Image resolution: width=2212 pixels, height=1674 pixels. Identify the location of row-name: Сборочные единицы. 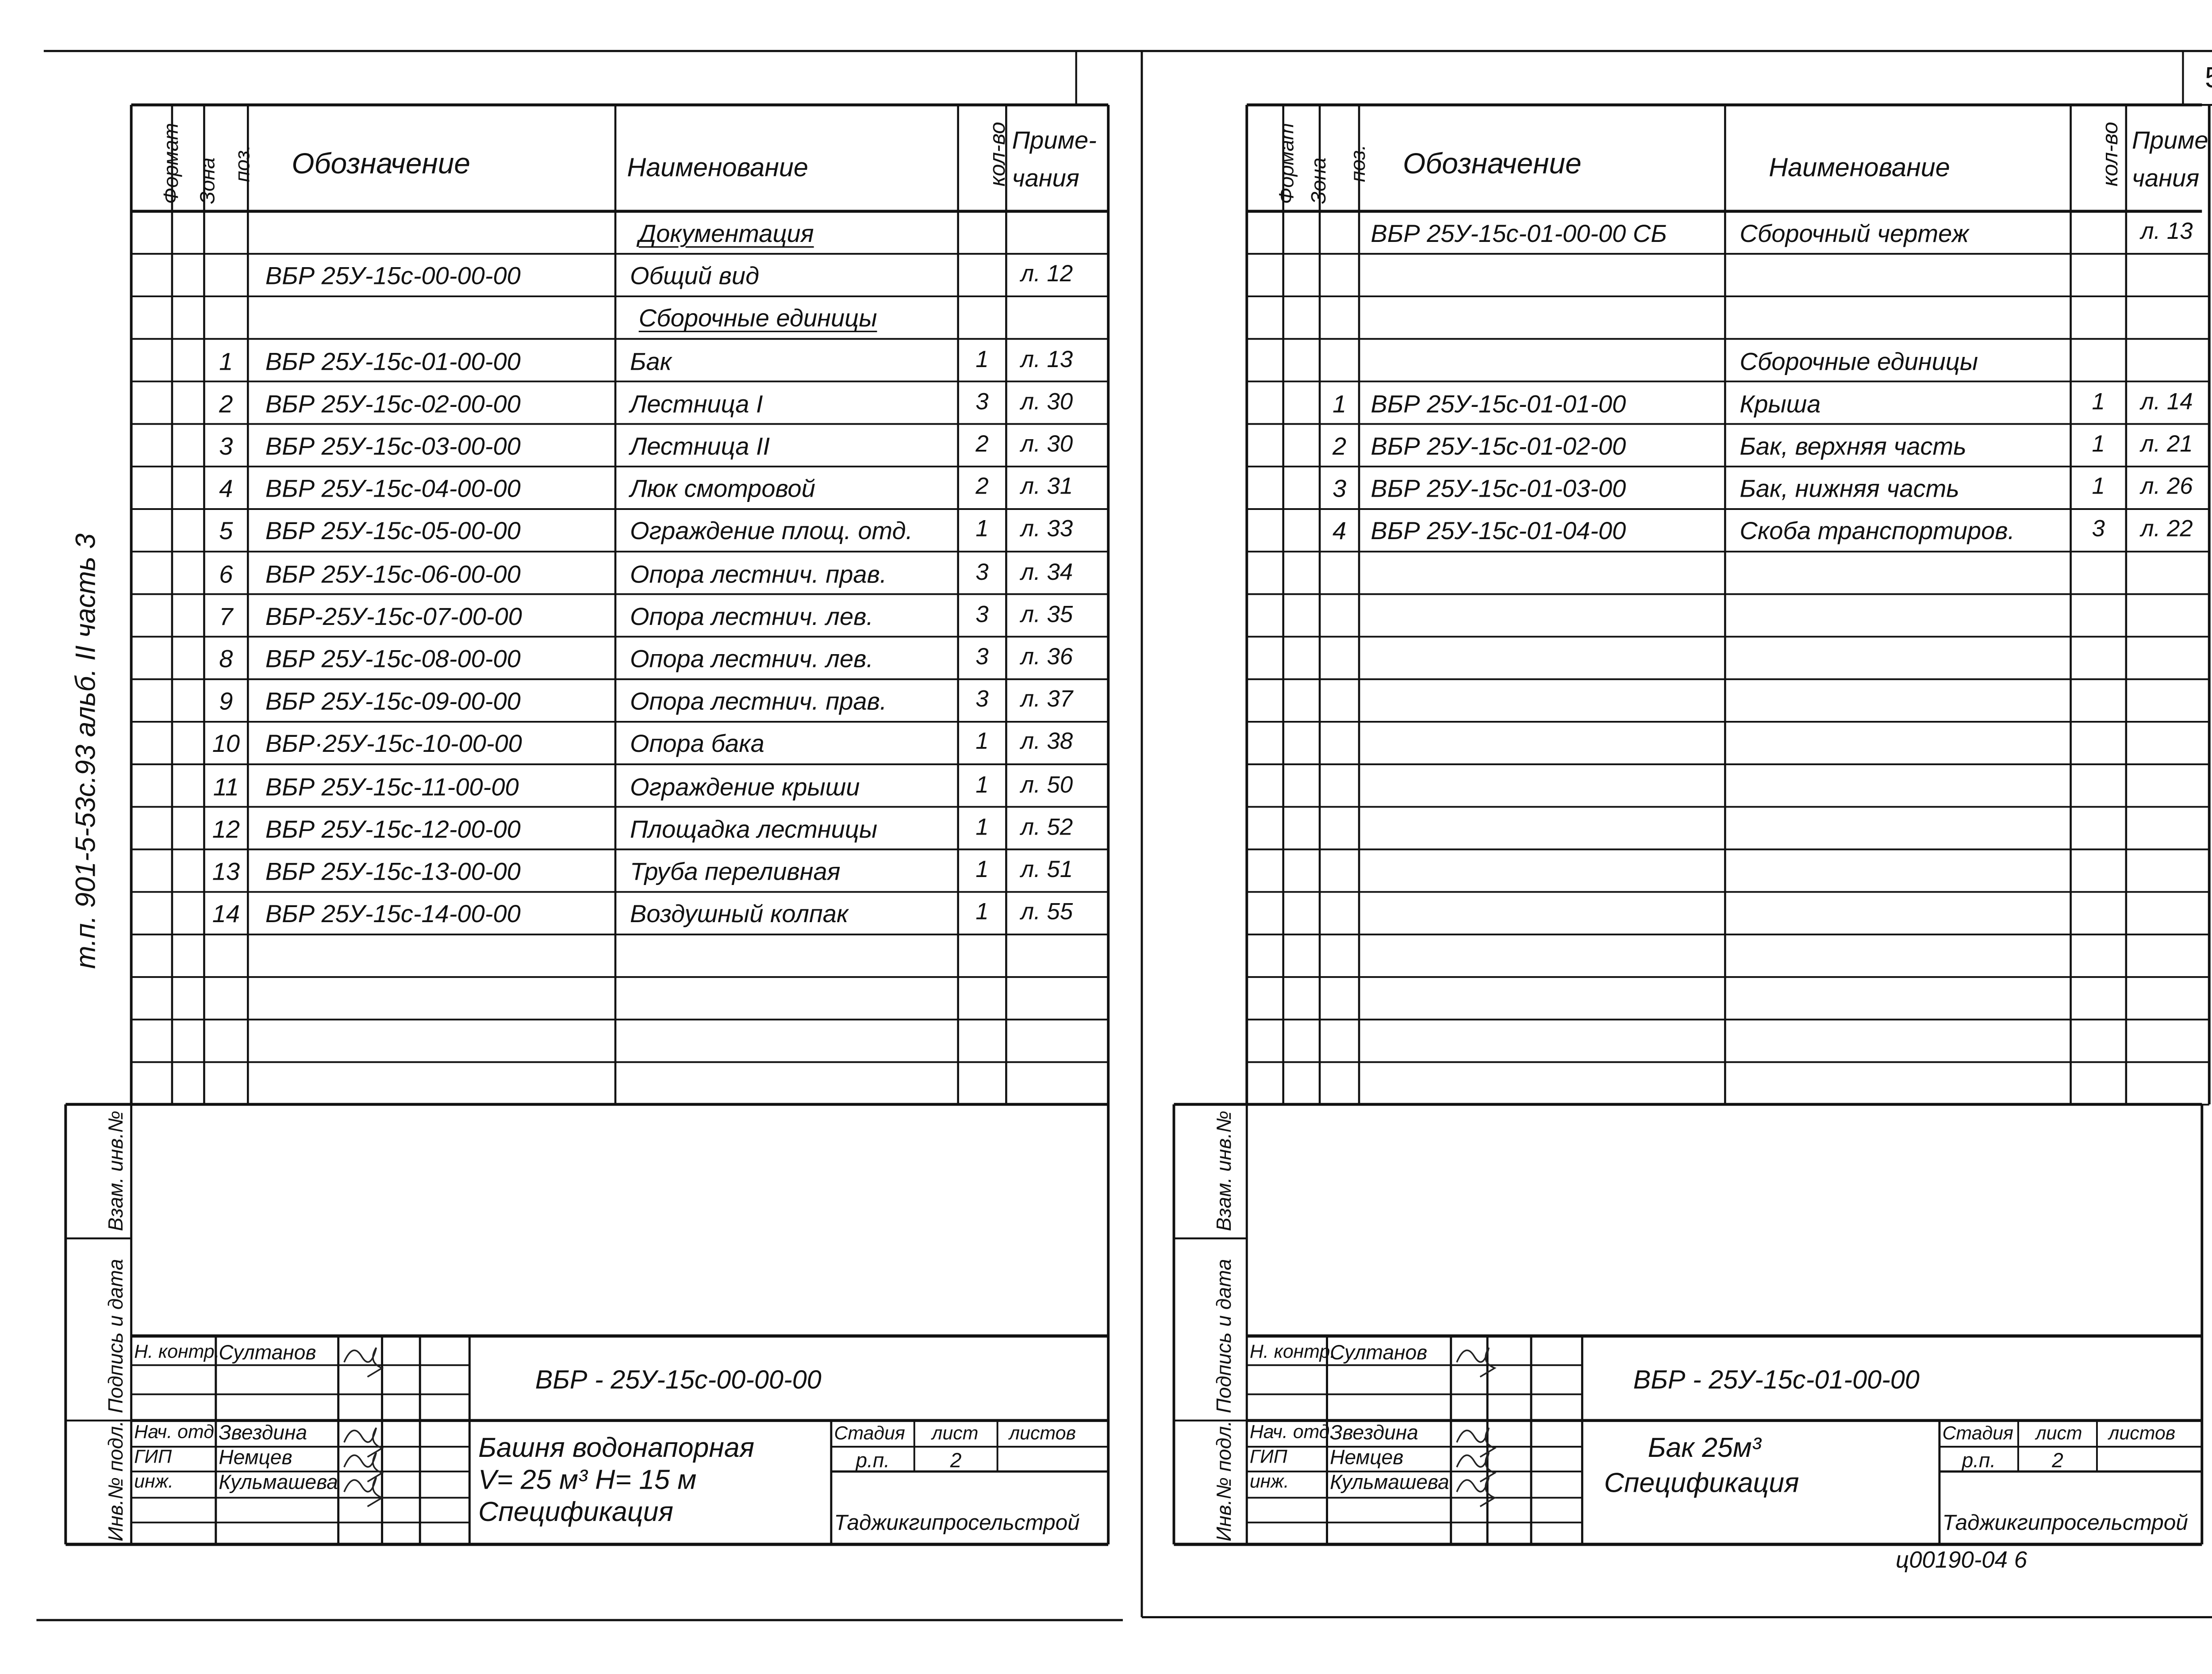
(1859, 361).